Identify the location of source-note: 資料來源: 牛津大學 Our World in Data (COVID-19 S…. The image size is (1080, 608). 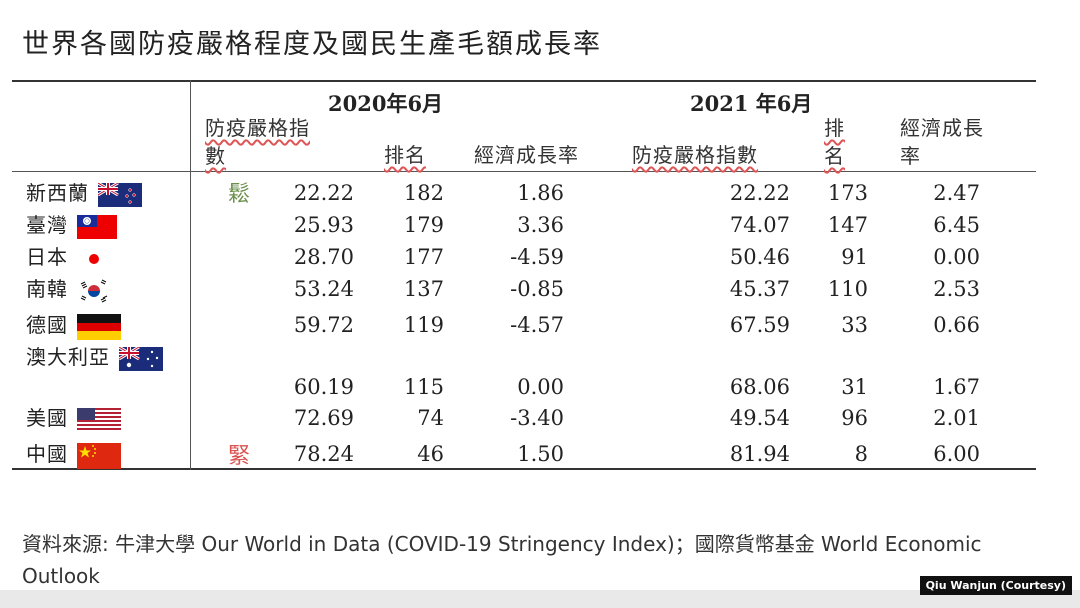
(502, 560).